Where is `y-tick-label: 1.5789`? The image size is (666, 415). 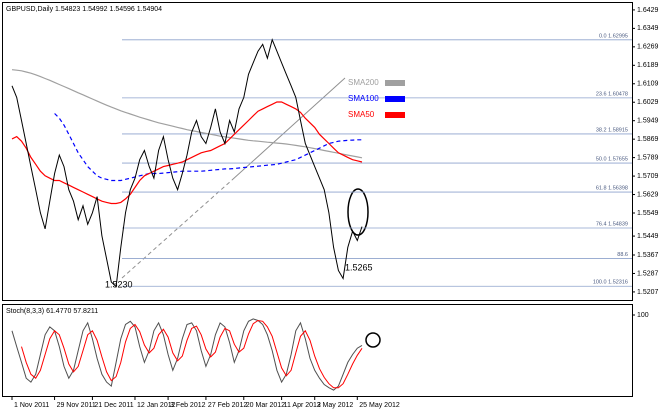
y-tick-label: 1.5789 is located at coordinates (648, 157).